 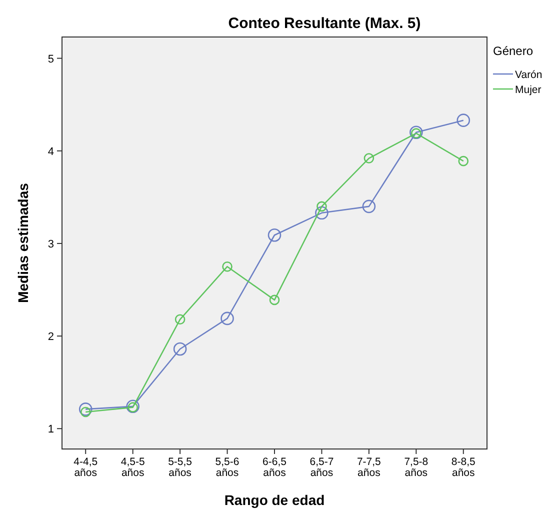 I want to click on y-axis-title: Medias estimadas, so click(x=23, y=242).